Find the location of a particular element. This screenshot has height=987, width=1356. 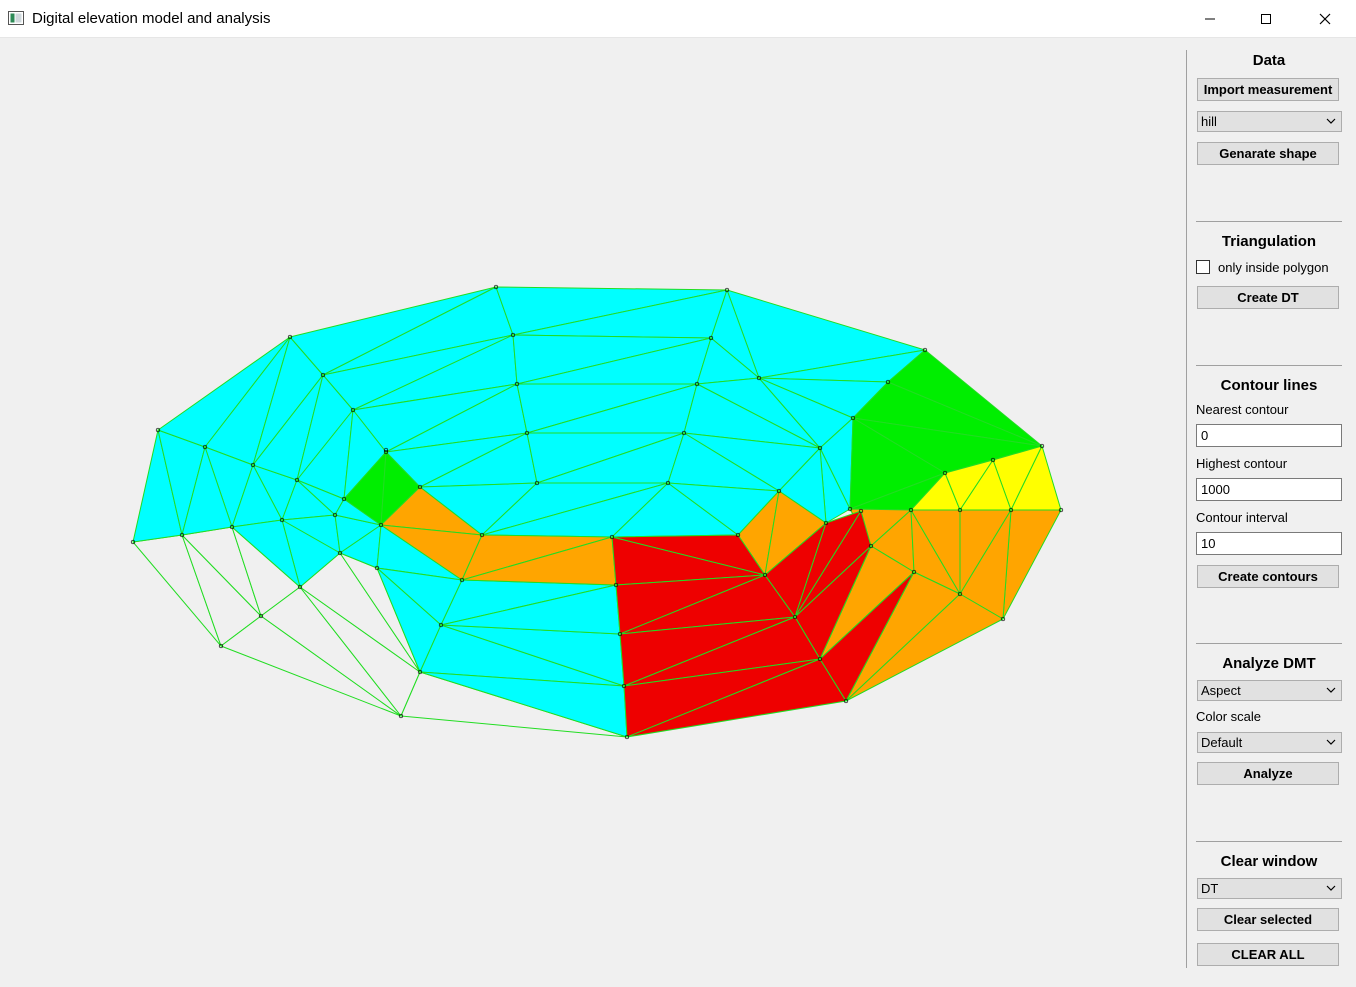

color-scale-label: Color scale is located at coordinates (1229, 716).